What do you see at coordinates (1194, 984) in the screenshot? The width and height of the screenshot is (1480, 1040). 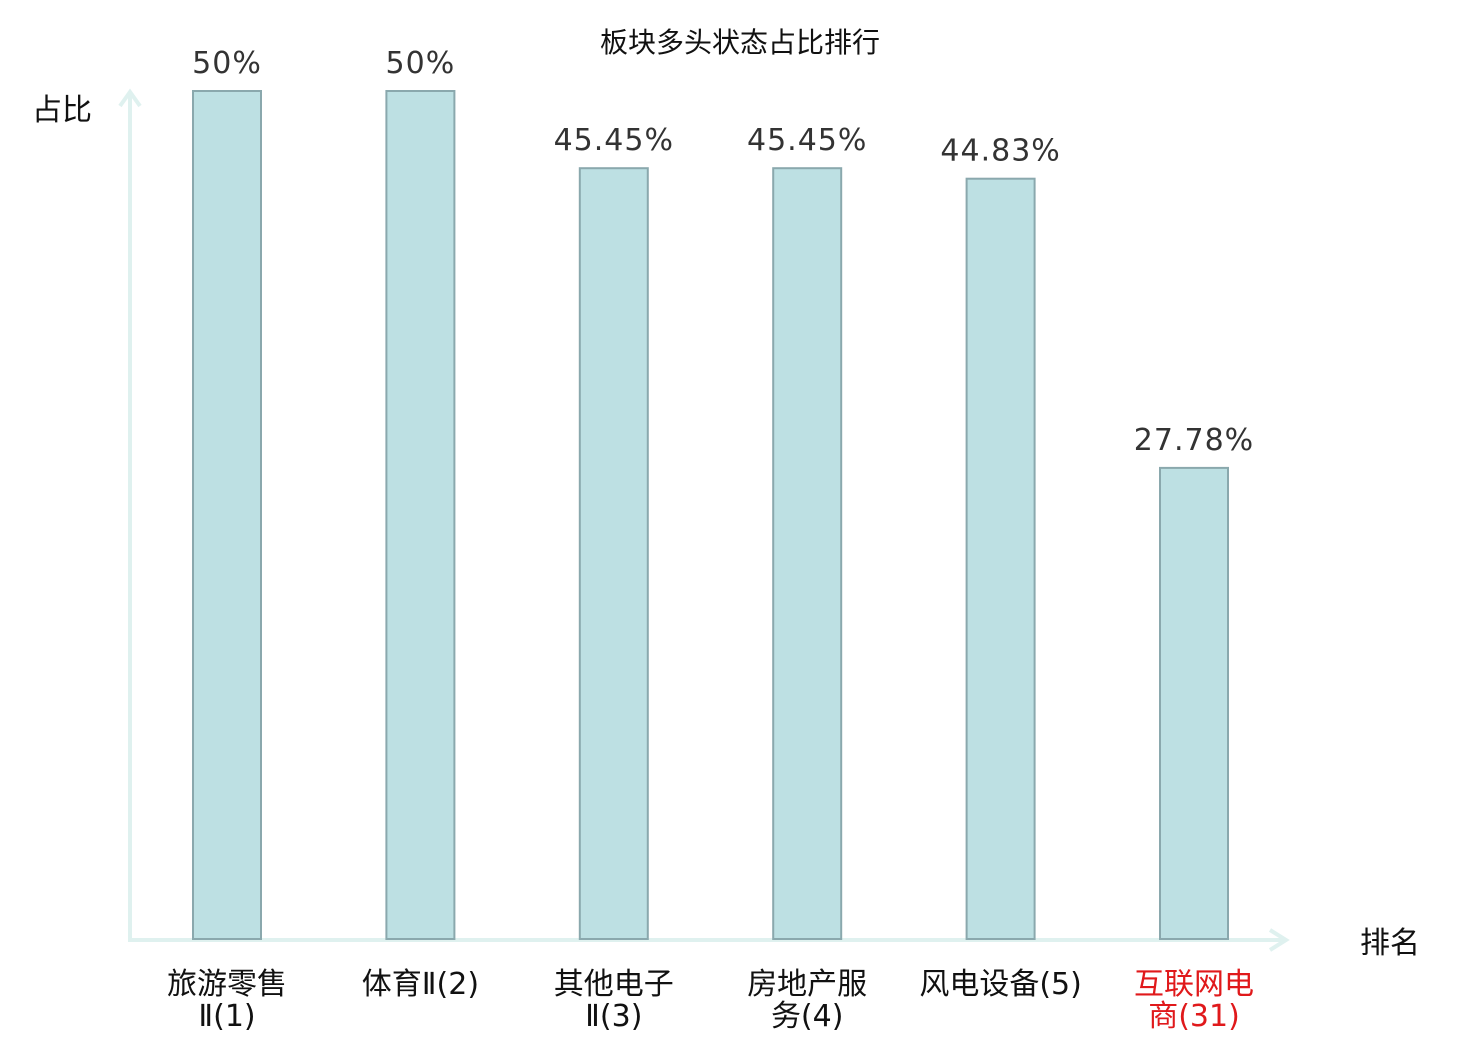 I see `category-label-6-line-1: 互联网电` at bounding box center [1194, 984].